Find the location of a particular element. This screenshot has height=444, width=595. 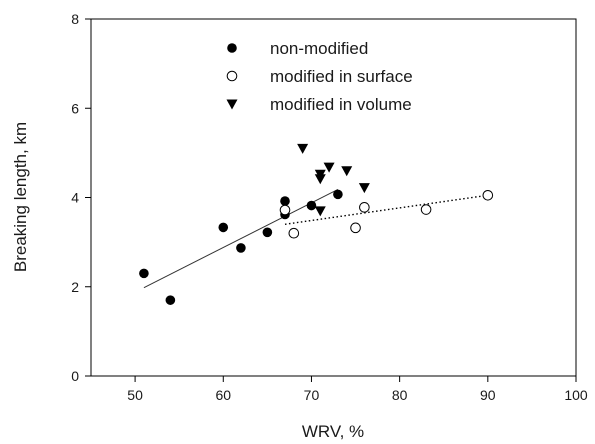

y-tick-label: 8 is located at coordinates (75, 19).